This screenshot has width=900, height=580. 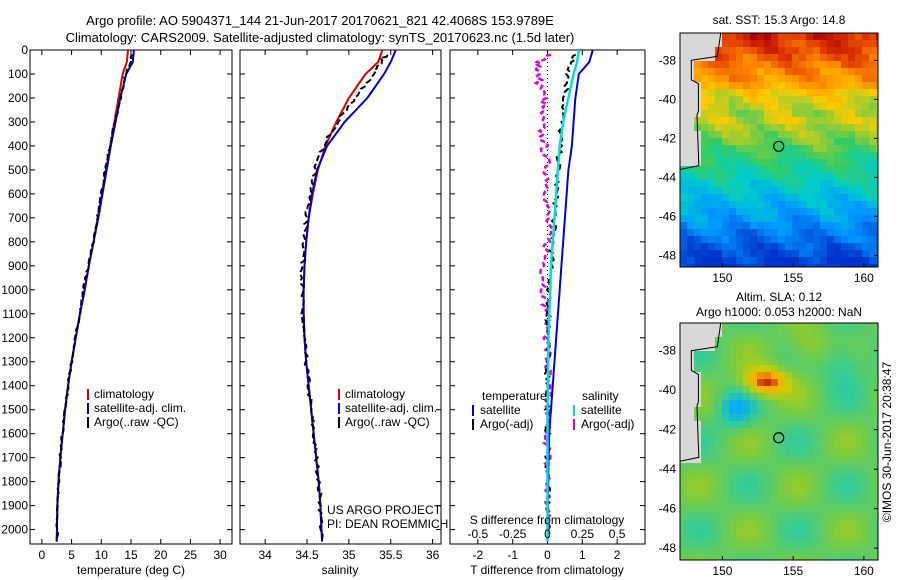 I want to click on sla-map-xtick-label: 160, so click(x=864, y=571).